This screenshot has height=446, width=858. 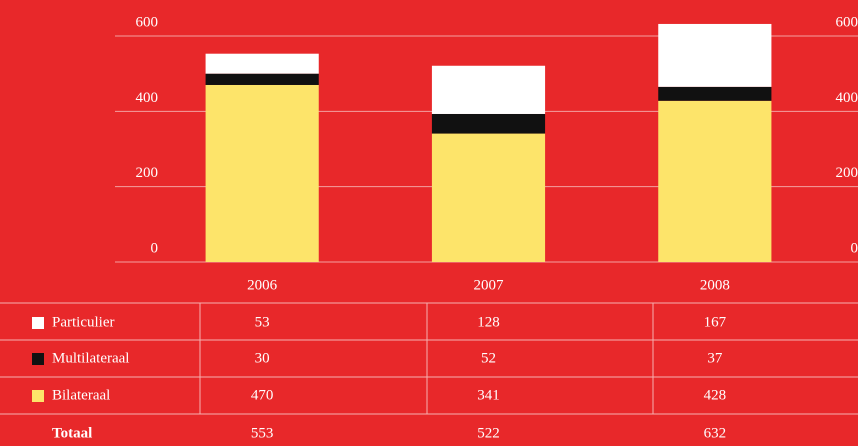 What do you see at coordinates (147, 173) in the screenshot?
I see `y-tick-label: 200` at bounding box center [147, 173].